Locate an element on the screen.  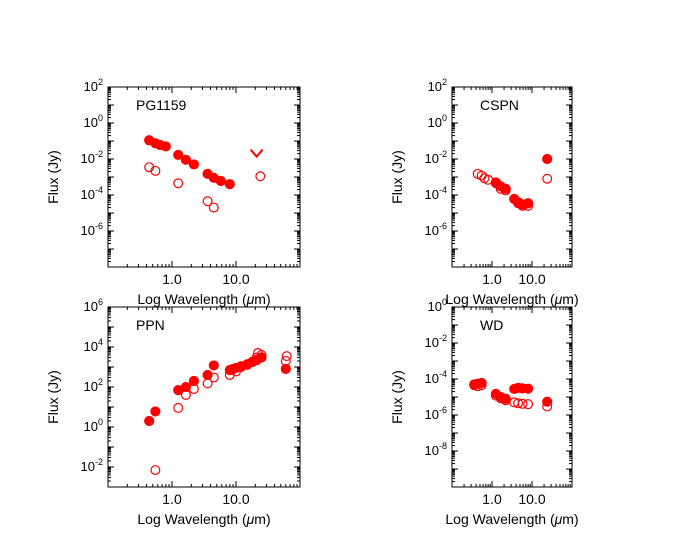
y-tick-label: 10⁶ is located at coordinates (93, 305).